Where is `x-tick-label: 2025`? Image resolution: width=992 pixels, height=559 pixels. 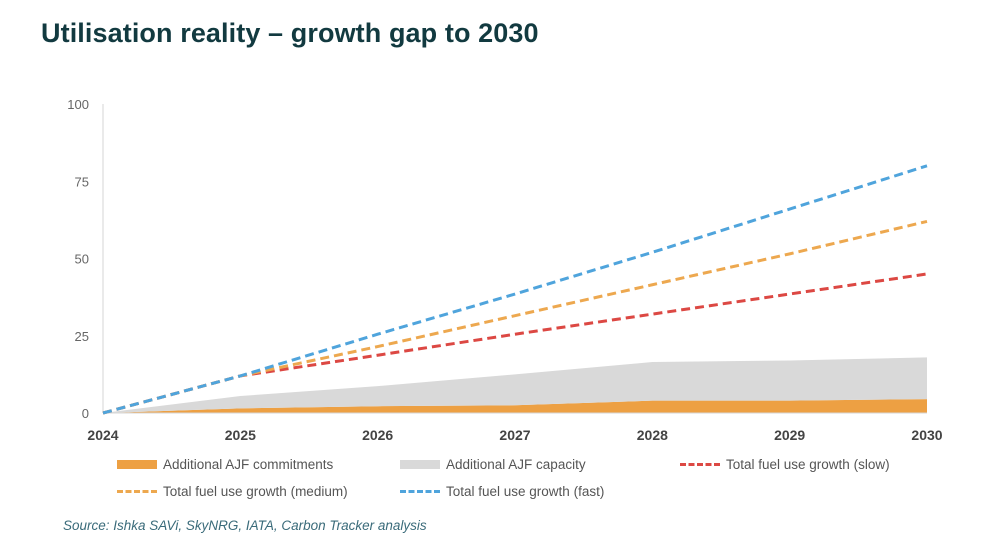
x-tick-label: 2025 is located at coordinates (240, 435).